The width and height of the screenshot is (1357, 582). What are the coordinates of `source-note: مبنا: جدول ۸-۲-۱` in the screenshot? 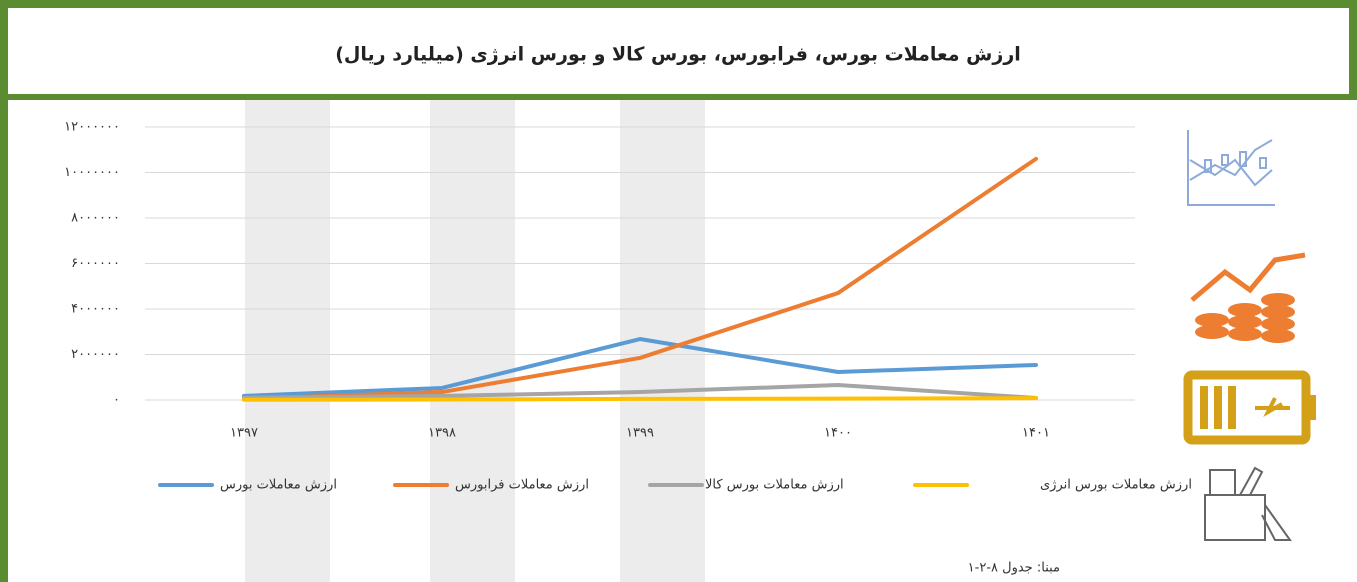 It's located at (1014, 568).